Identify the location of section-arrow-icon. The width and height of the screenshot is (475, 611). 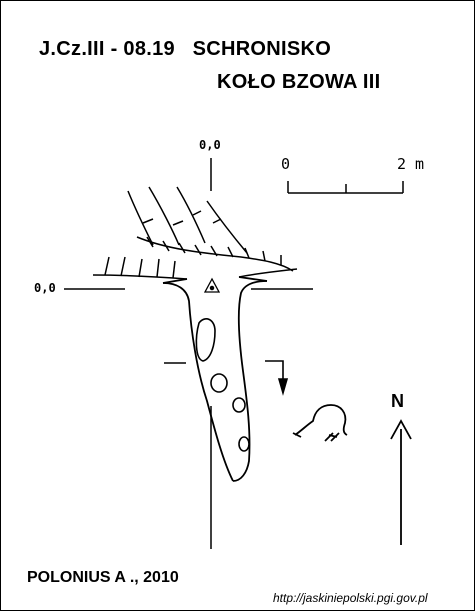
(277, 378).